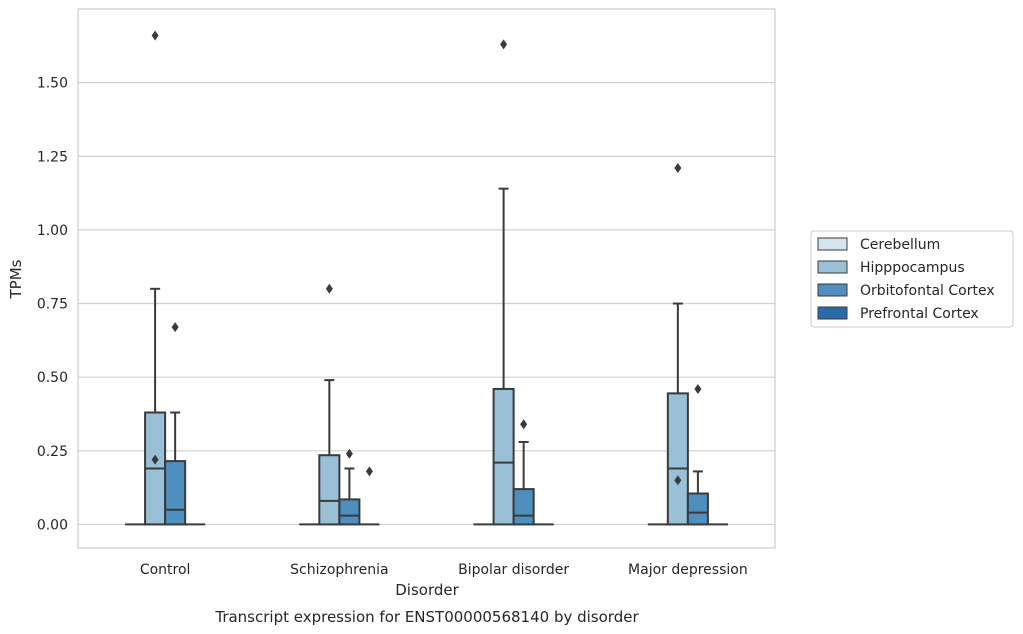 The height and width of the screenshot is (634, 1023). I want to click on x-tick-label: Schizophrenia, so click(339, 570).